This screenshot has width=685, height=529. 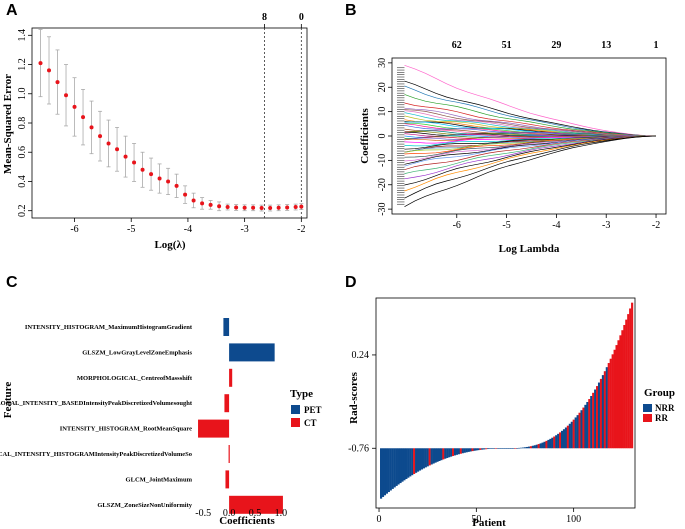 I want to click on panel-d-legend-title: Group, so click(x=659, y=393).